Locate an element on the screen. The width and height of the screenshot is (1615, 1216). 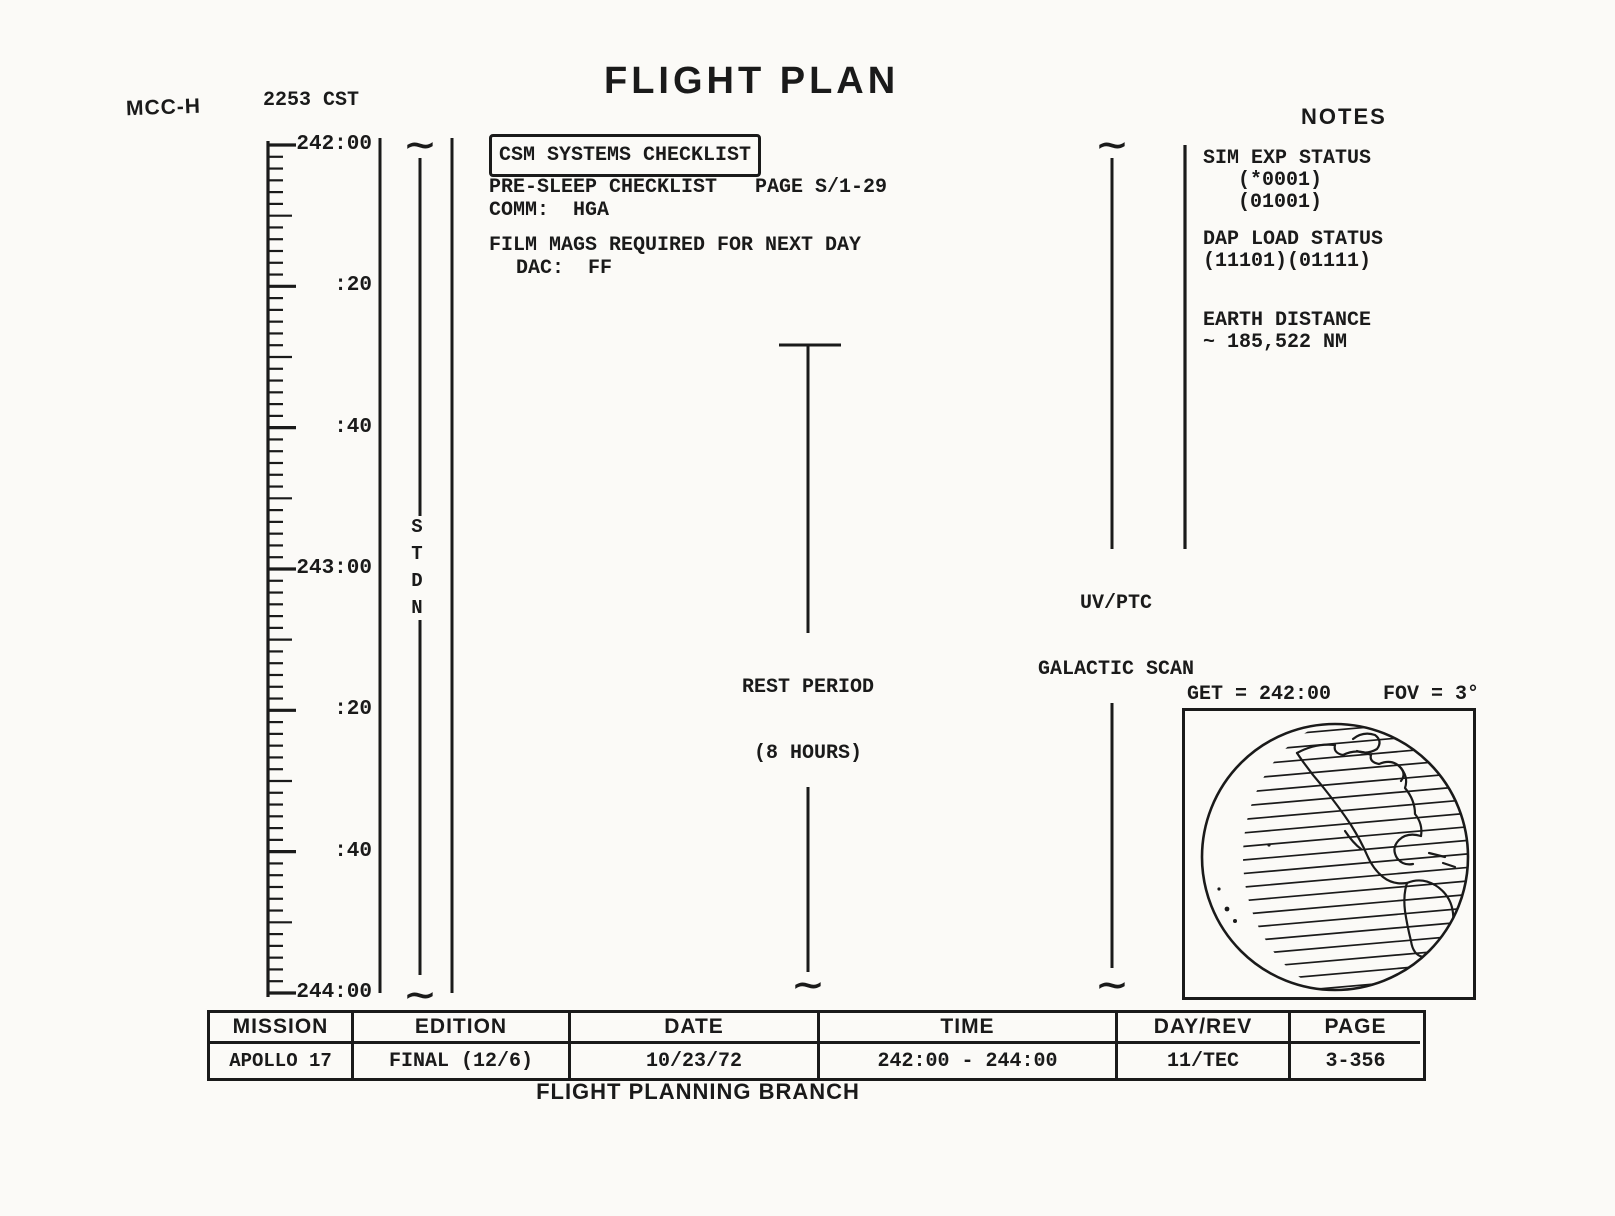
csm-systems-checklist-box: CSM SYSTEMS CHECKLIST is located at coordinates (625, 155).